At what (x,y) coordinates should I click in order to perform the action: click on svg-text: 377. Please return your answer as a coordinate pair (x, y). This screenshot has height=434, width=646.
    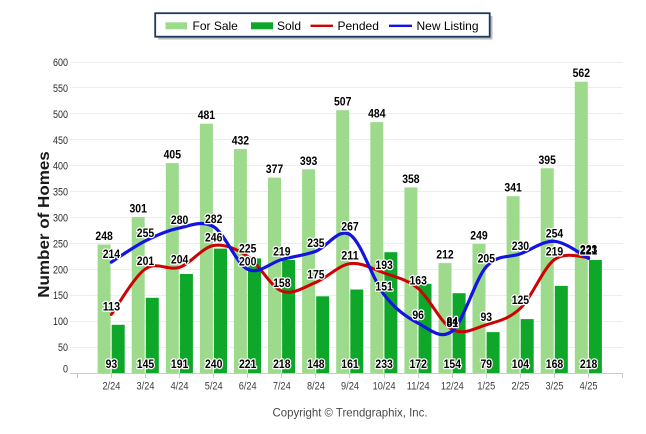
    Looking at the image, I should click on (275, 169).